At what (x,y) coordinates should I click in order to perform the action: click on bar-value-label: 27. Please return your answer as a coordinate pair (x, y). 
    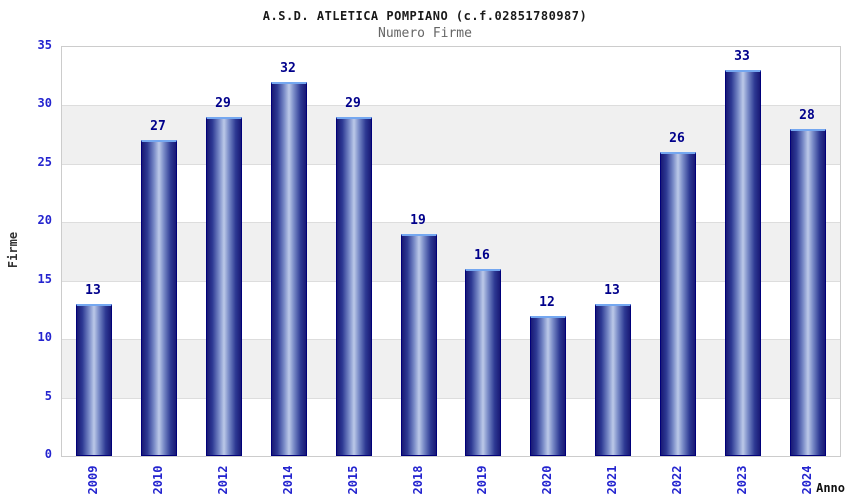
    Looking at the image, I should click on (158, 126).